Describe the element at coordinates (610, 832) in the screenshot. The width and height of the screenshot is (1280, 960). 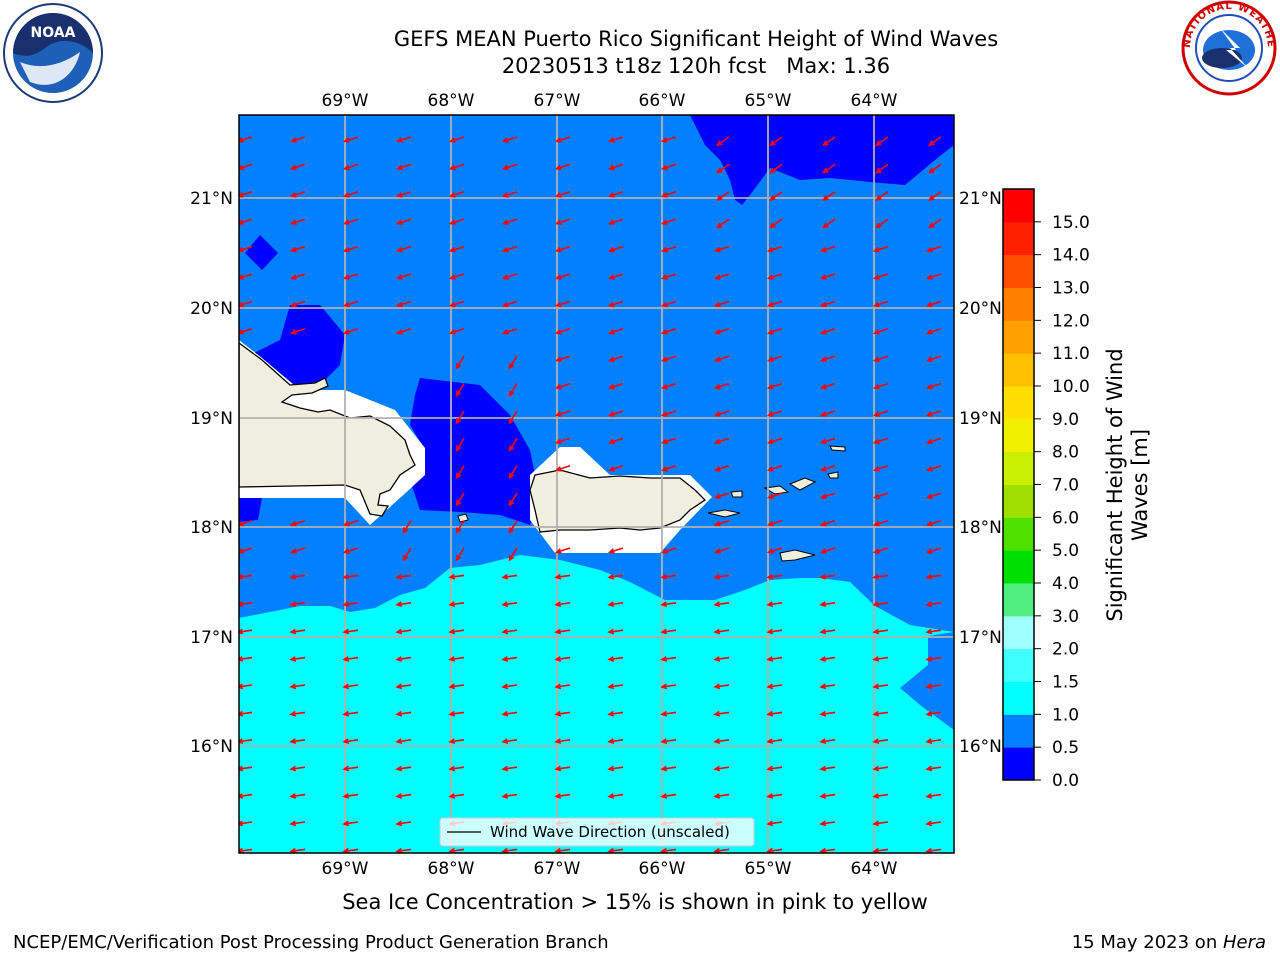
I see `legend-label: Wind Wave Direction (unscaled)` at that location.